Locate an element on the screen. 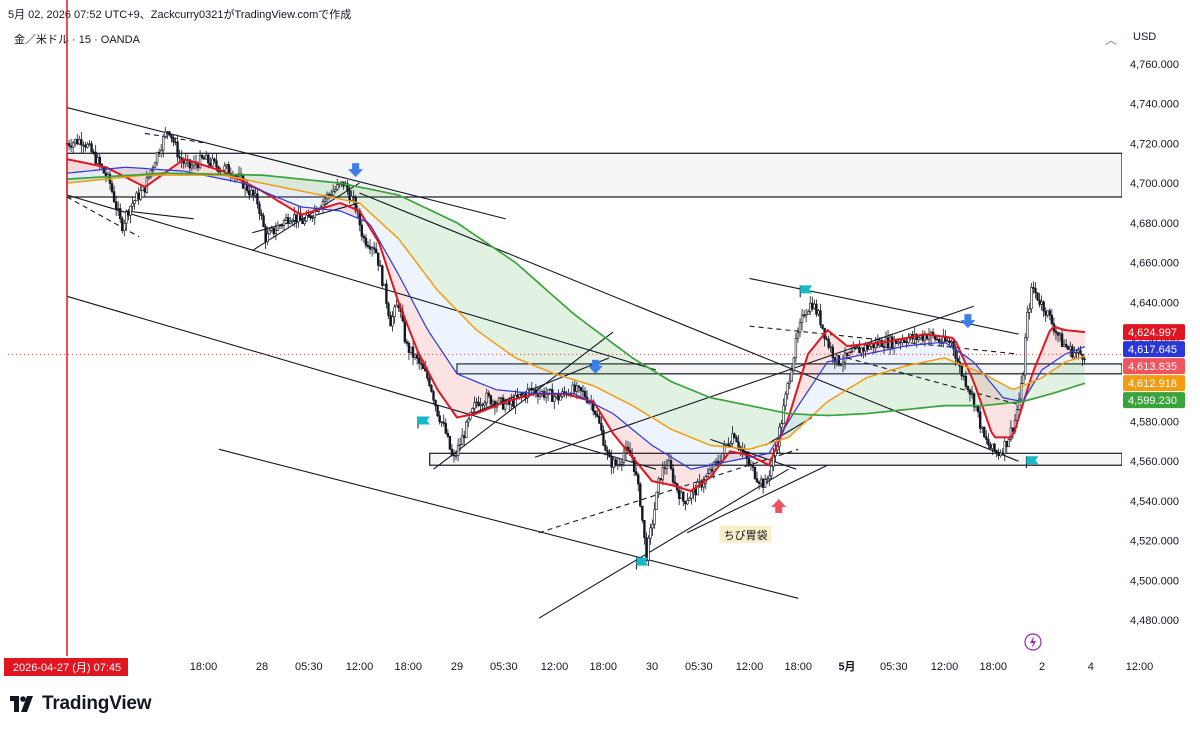 The height and width of the screenshot is (730, 1200). y-tick-label: 4,660.000 is located at coordinates (1154, 264).